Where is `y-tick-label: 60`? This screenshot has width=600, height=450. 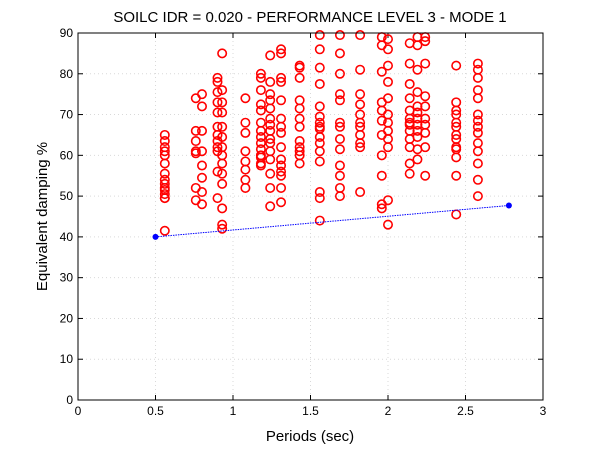
y-tick-label: 60 is located at coordinates (67, 155).